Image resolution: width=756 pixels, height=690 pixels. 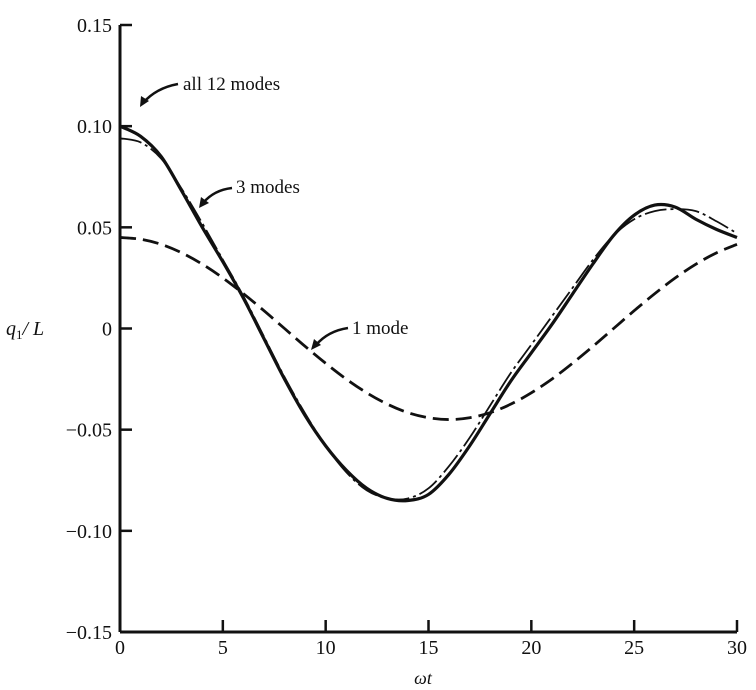 I want to click on y-tick-label: 0, so click(x=107, y=330).